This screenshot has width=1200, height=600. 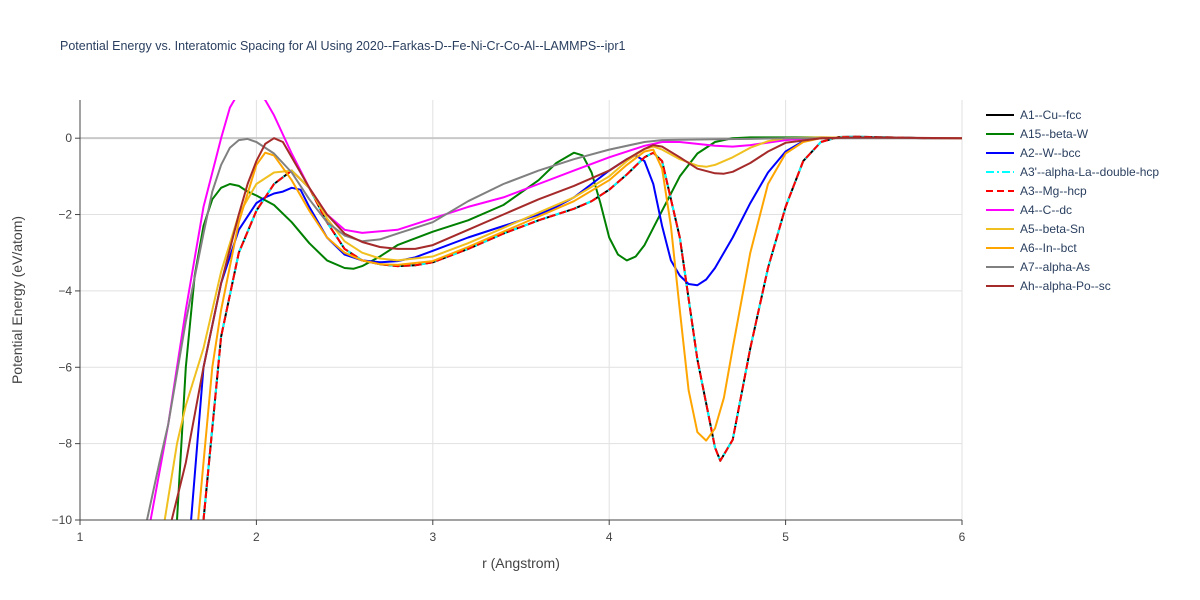 What do you see at coordinates (1052, 229) in the screenshot?
I see `legend-label: A5--beta-Sn` at bounding box center [1052, 229].